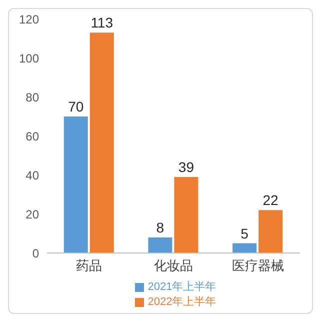 This screenshot has height=322, width=321. I want to click on legend-label: 2021年上半年, so click(182, 287).